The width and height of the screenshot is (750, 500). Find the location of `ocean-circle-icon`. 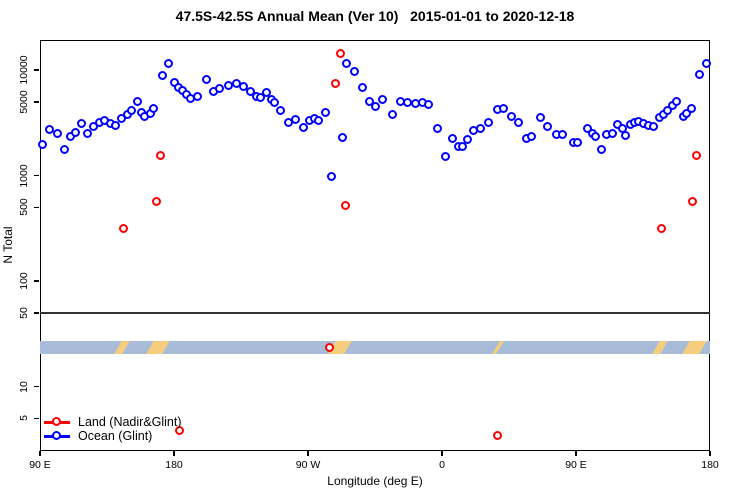

ocean-circle-icon is located at coordinates (56, 435).